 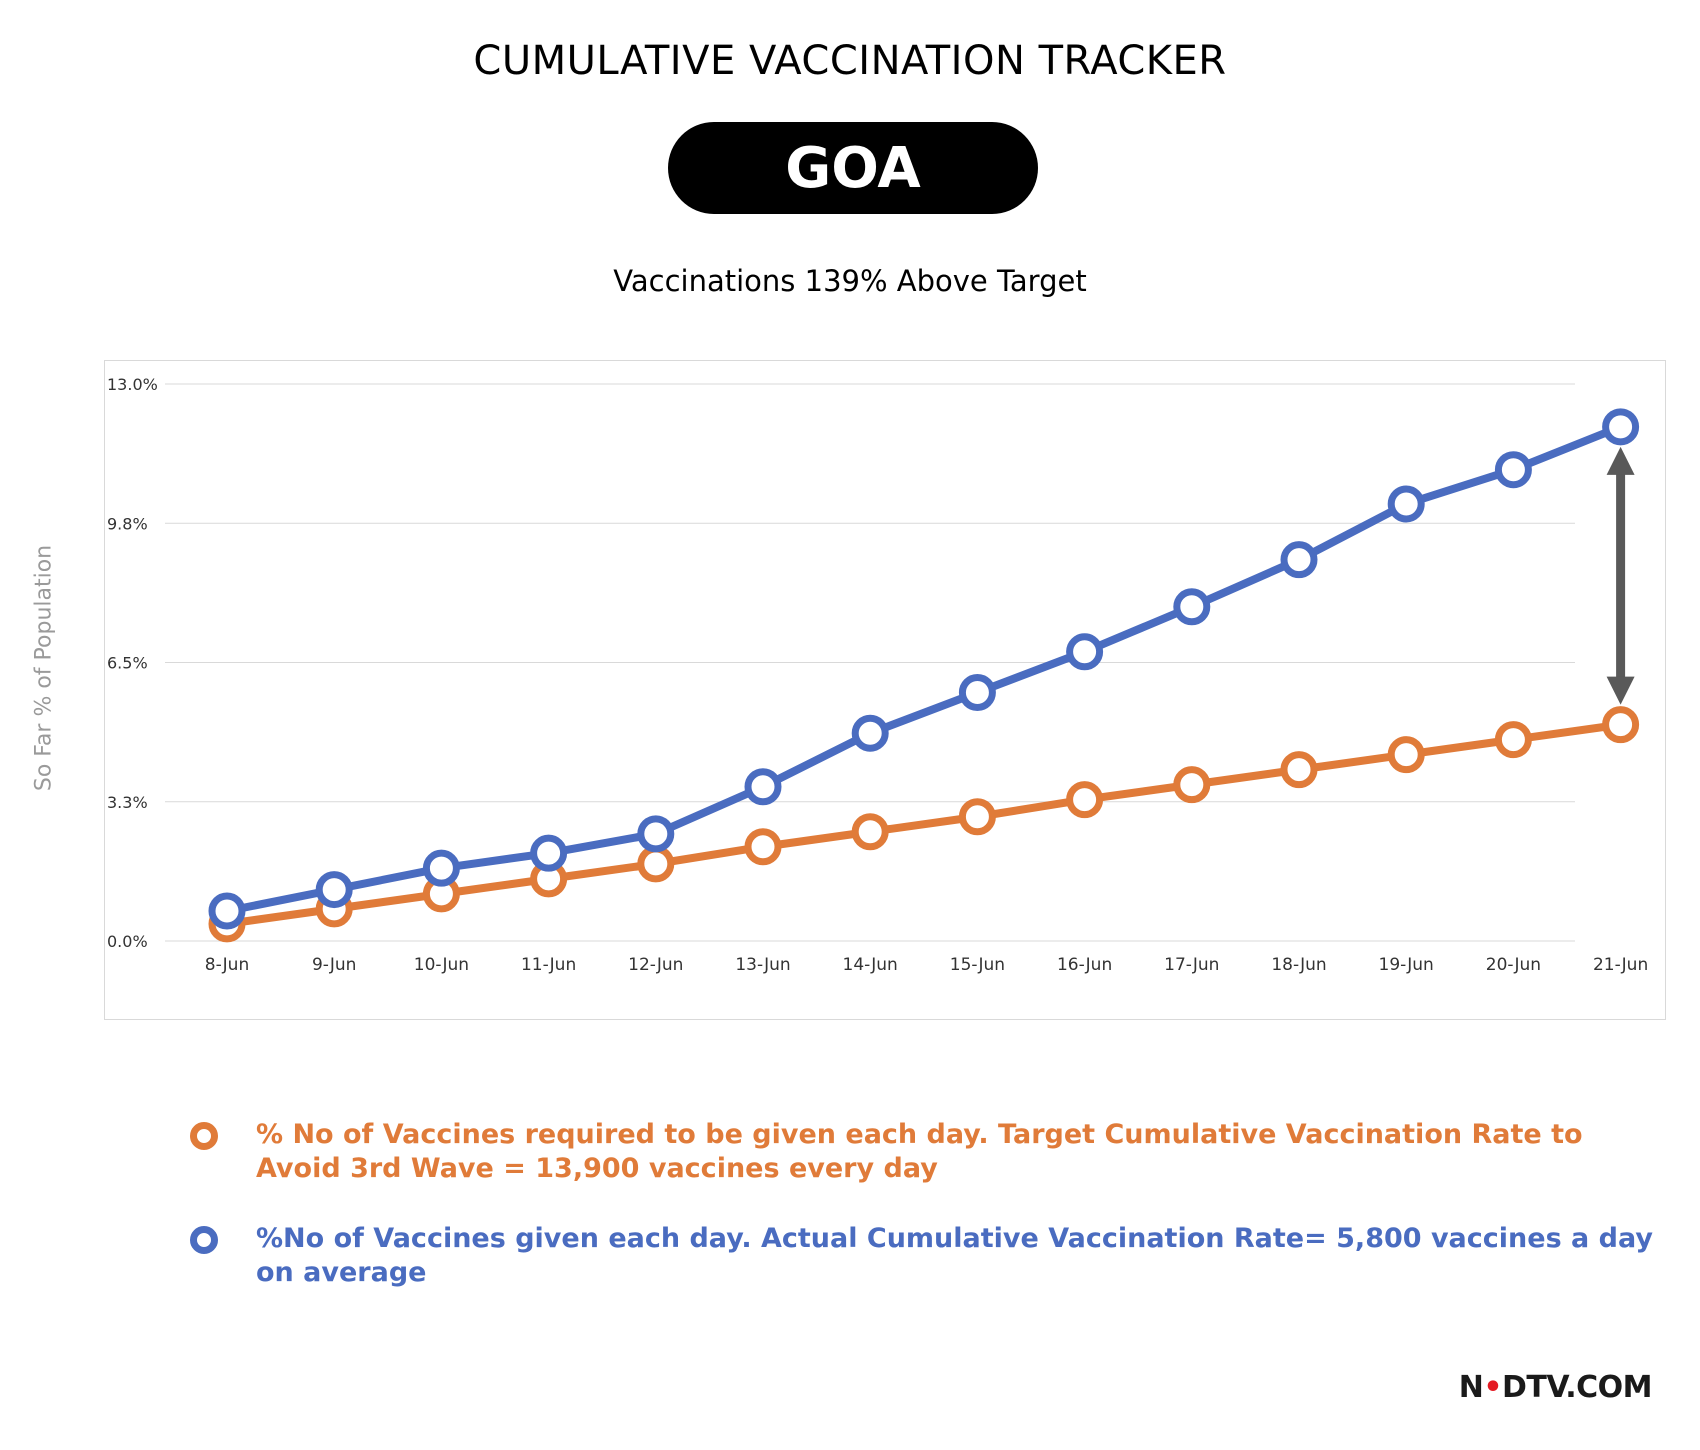 I want to click on x-tick-label: 19-Jun, so click(x=1406, y=965).